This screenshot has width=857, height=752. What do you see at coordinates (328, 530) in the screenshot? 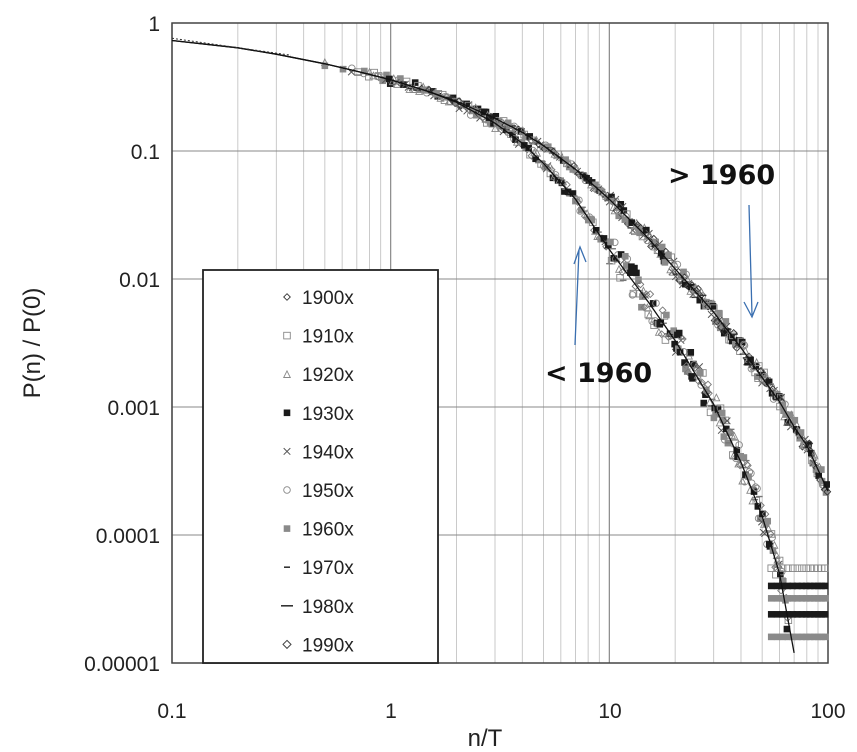
I see `legend-label: 1960x` at bounding box center [328, 530].